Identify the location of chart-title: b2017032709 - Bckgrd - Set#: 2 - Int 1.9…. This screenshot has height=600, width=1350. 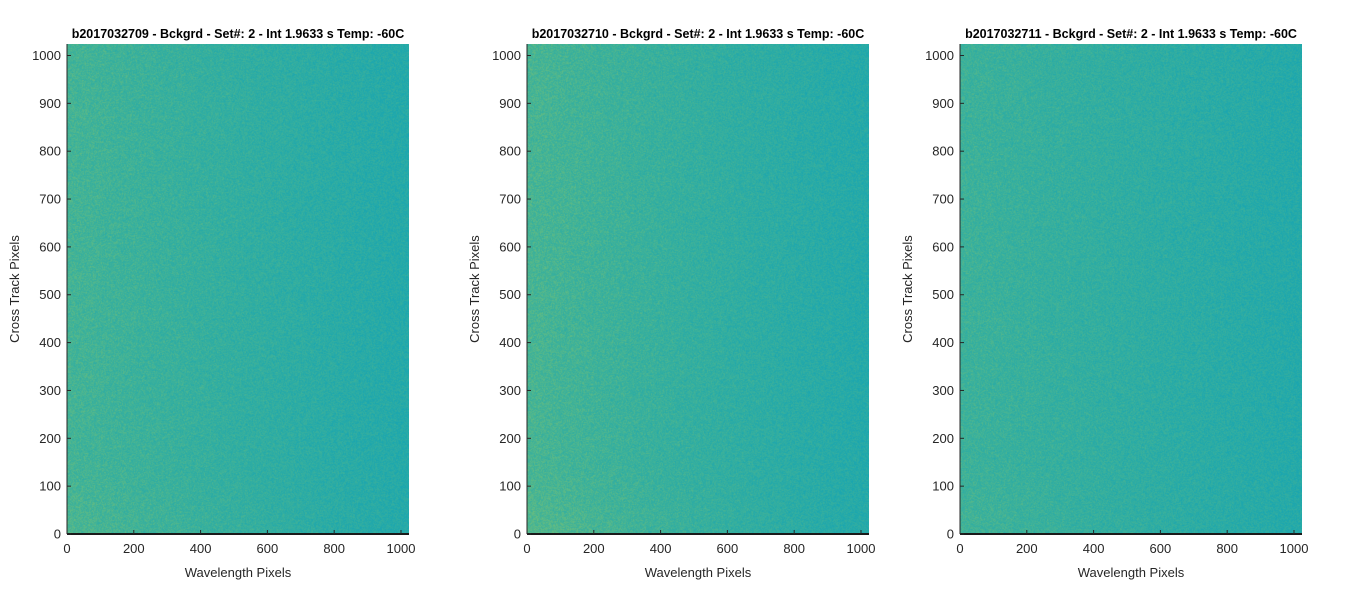
(238, 34).